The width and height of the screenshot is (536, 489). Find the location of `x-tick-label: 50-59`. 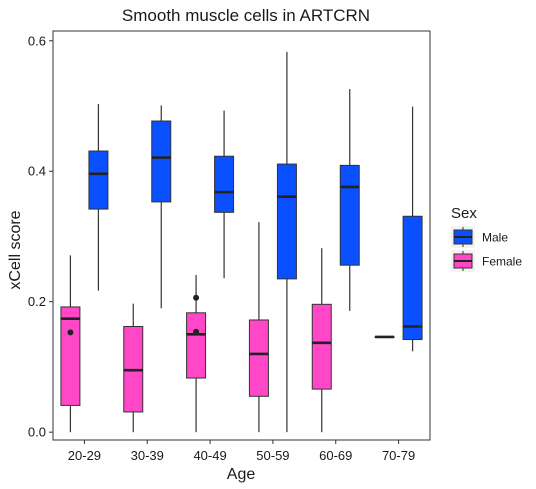

x-tick-label: 50-59 is located at coordinates (272, 455).